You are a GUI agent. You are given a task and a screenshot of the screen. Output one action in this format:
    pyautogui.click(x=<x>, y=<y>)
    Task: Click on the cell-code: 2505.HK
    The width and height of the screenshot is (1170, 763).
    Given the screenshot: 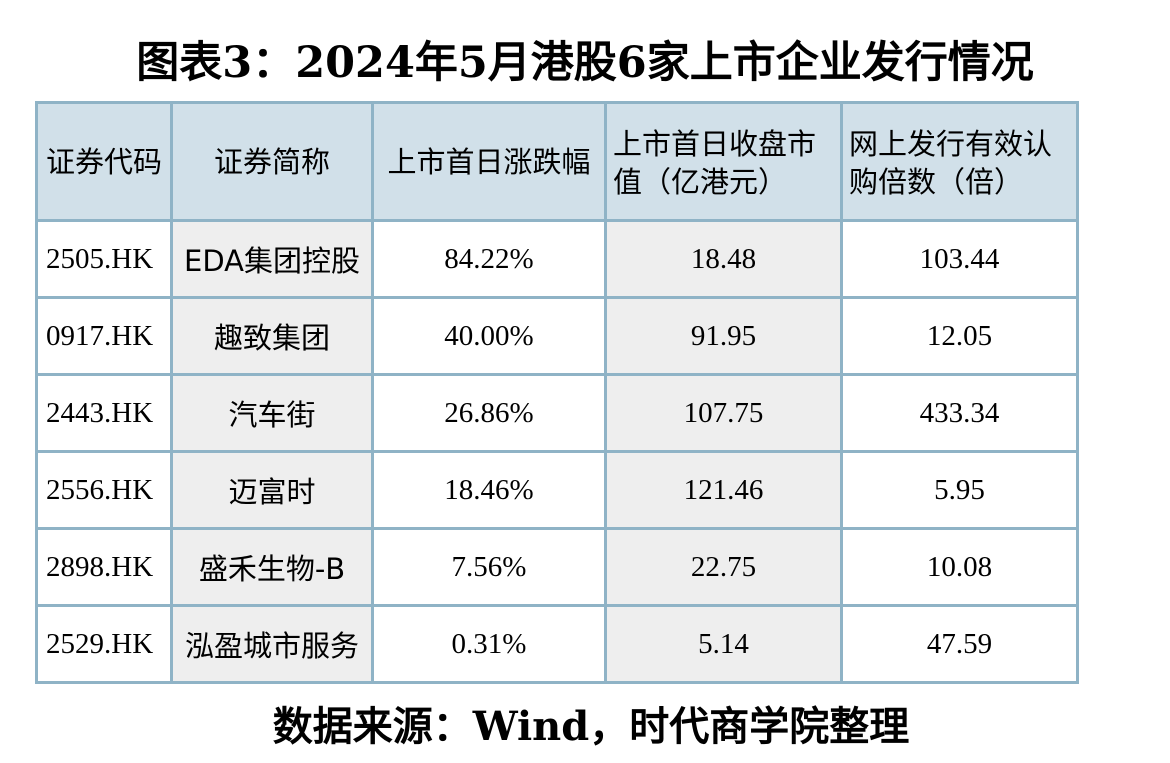 What is the action you would take?
    pyautogui.click(x=104, y=259)
    